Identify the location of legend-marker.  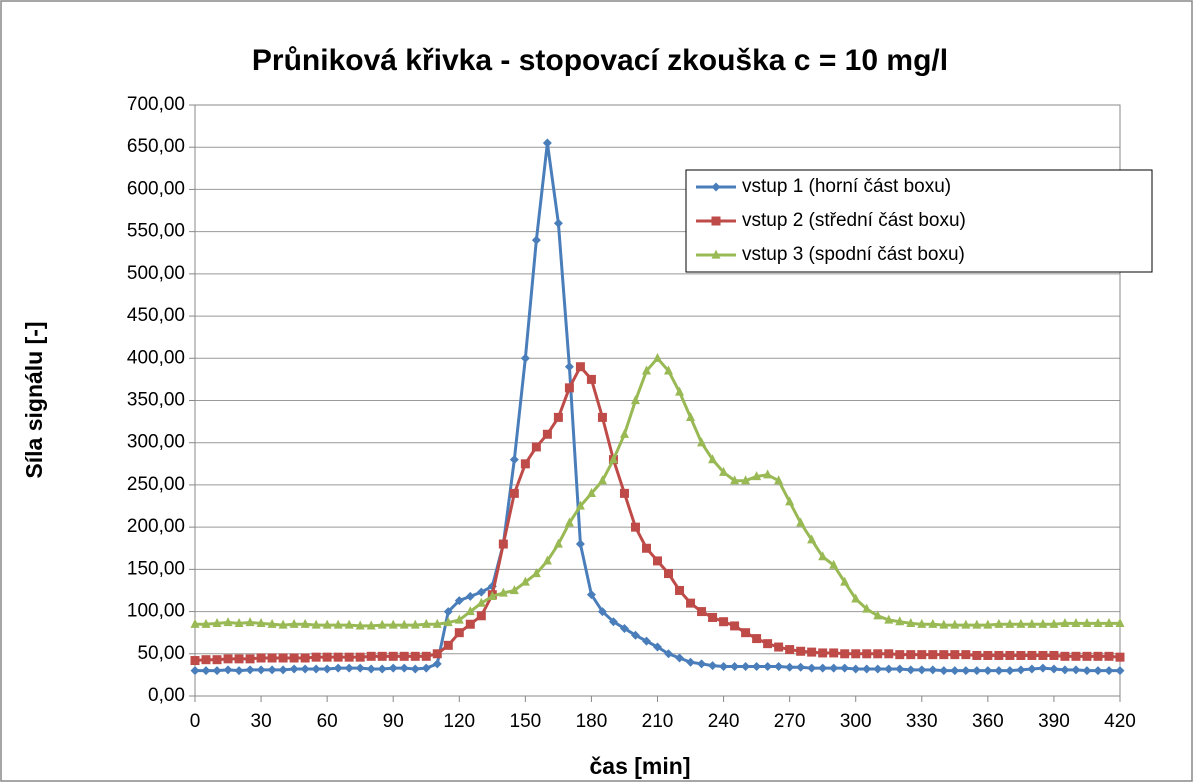
(716, 254).